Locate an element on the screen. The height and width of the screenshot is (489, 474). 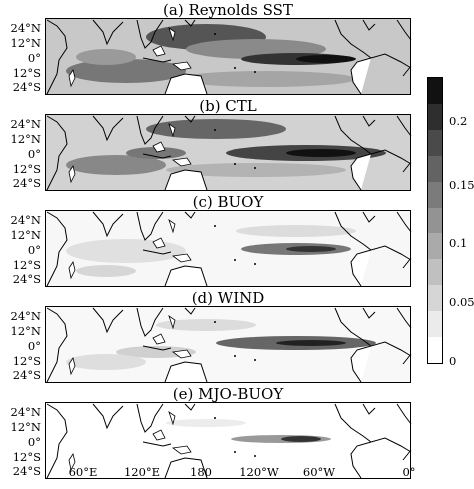
map-panel-c is located at coordinates (228, 248).